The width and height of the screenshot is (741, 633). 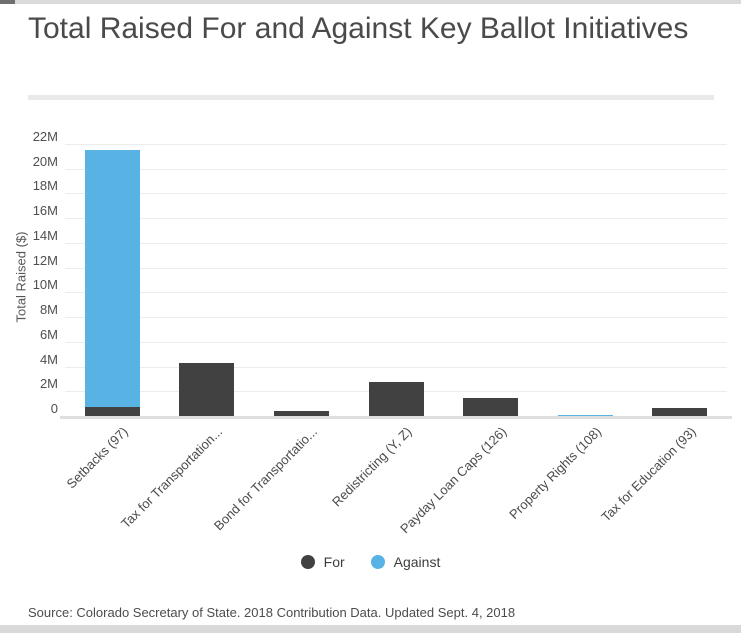 I want to click on y-tick-label-8M: 8M, so click(x=48, y=310).